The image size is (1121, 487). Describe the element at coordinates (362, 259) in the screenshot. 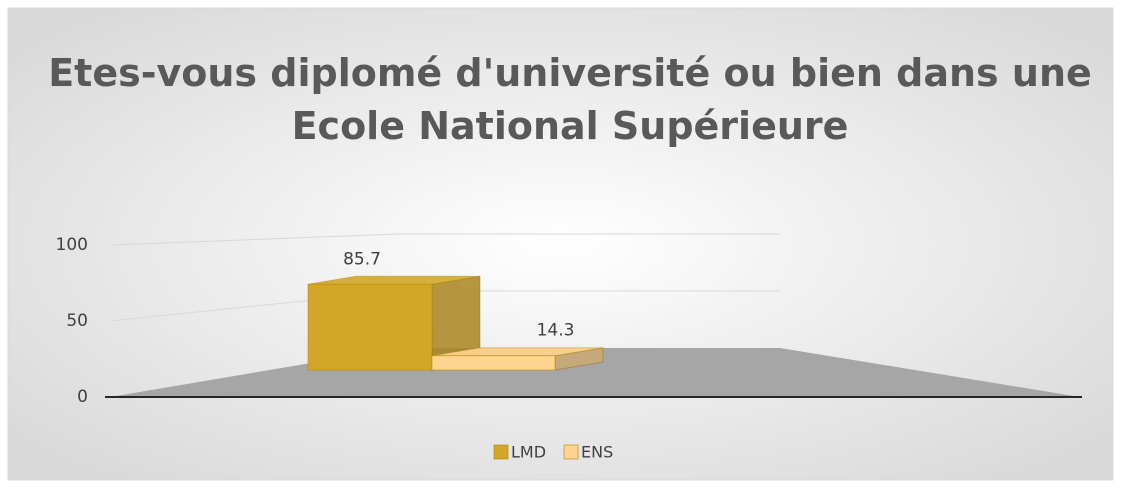

I see `data-label: 85.7` at that location.